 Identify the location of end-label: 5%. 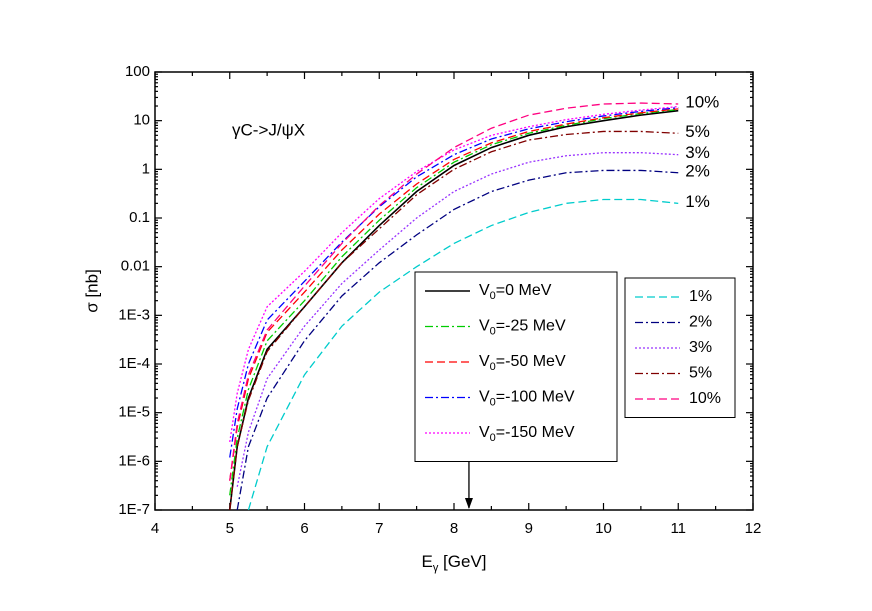
(697, 131).